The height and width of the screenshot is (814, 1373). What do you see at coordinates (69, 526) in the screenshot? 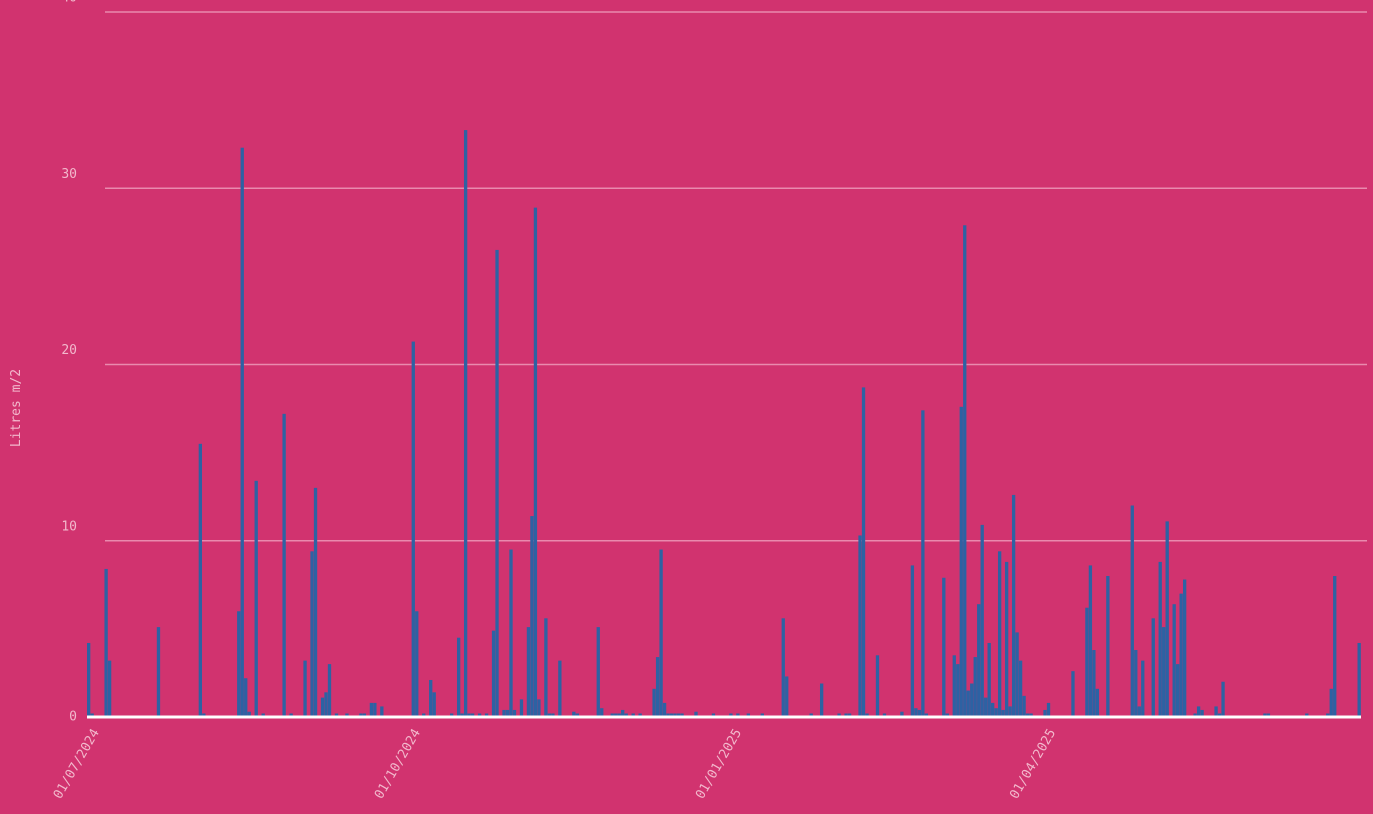
I see `y-tick-label: 10` at bounding box center [69, 526].